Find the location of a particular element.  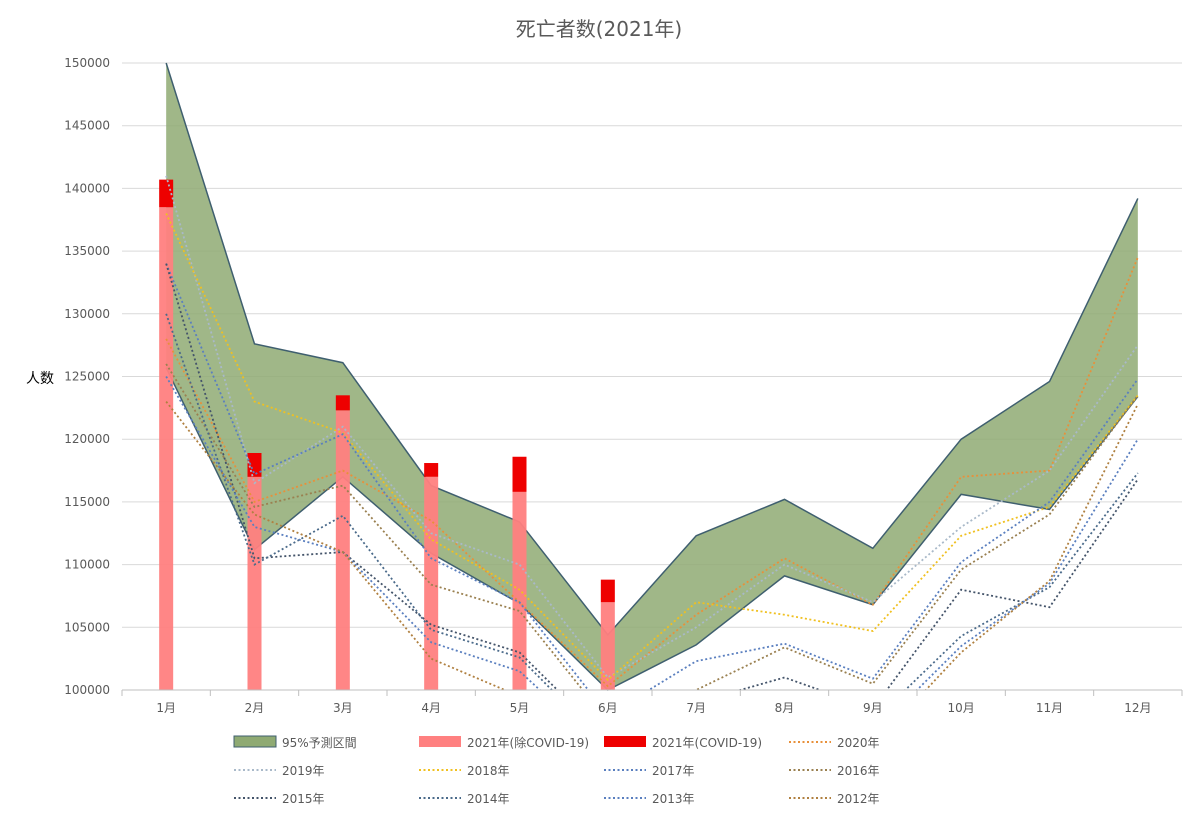

y-tick-label: 150000 is located at coordinates (87, 63).